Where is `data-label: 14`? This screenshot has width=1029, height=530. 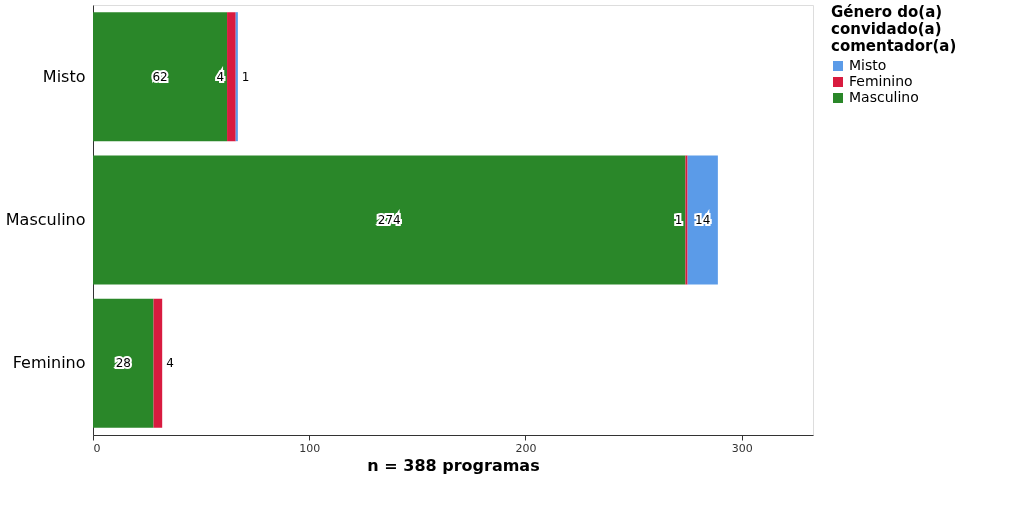
data-label: 14 is located at coordinates (703, 220).